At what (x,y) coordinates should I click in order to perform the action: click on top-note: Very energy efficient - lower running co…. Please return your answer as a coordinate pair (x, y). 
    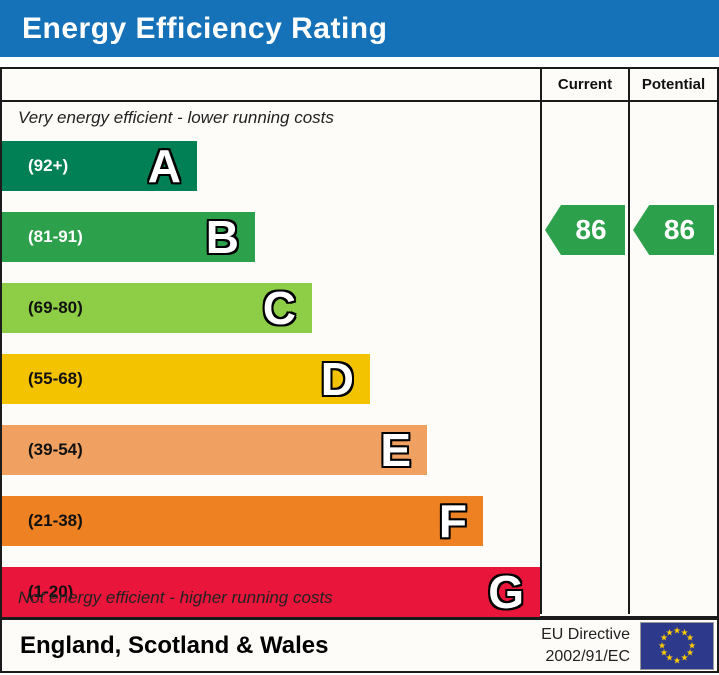
    Looking at the image, I should click on (176, 117).